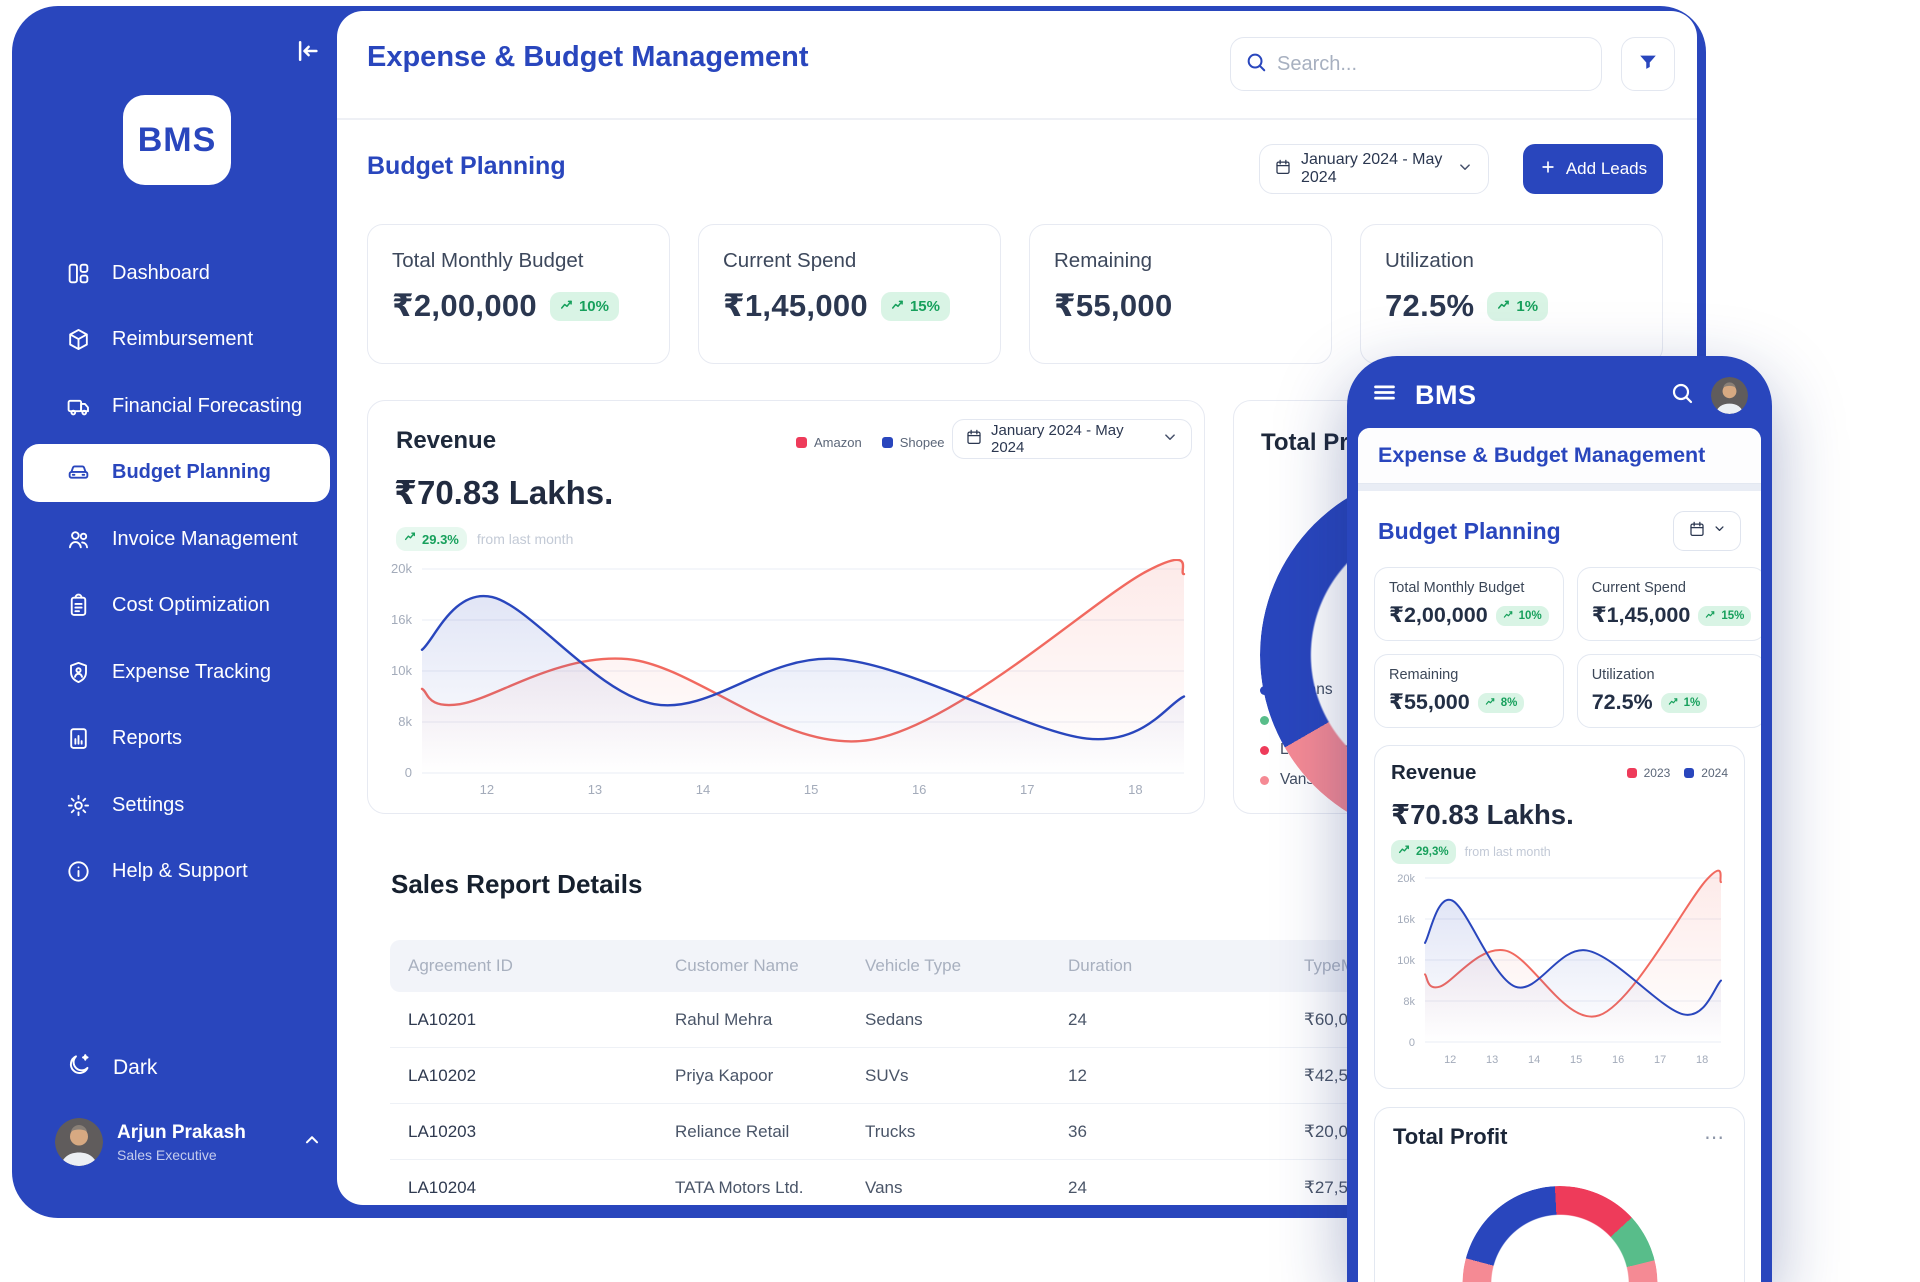  I want to click on stat-label: Remaining, so click(1103, 260).